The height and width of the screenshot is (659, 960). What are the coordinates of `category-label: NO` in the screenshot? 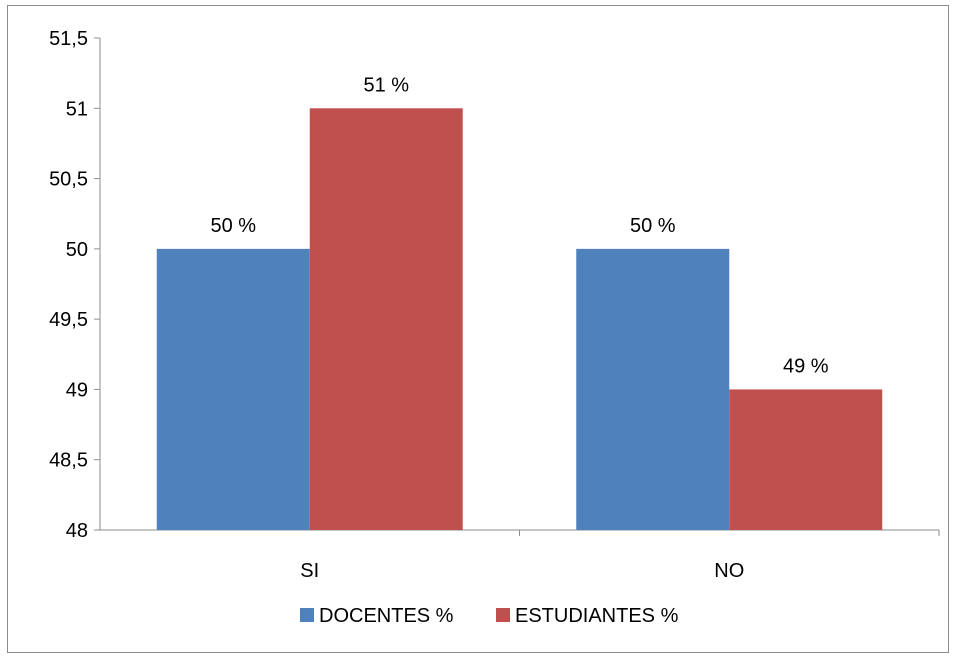 It's located at (729, 571).